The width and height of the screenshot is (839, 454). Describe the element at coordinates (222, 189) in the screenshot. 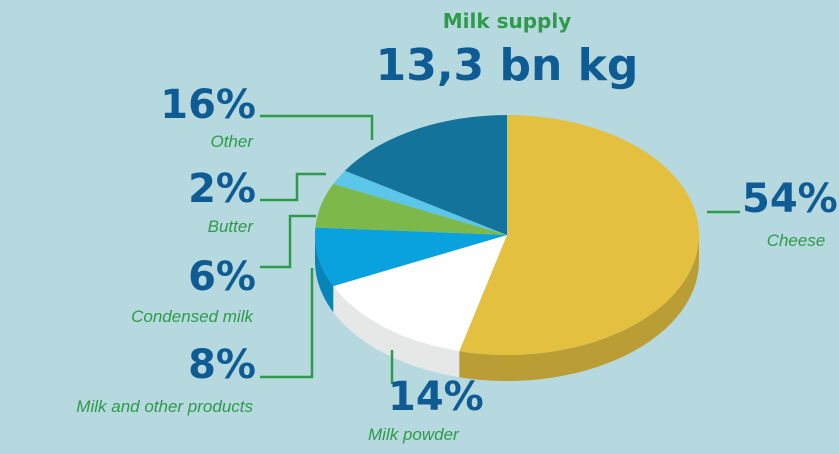

I see `value-label: 2%` at that location.